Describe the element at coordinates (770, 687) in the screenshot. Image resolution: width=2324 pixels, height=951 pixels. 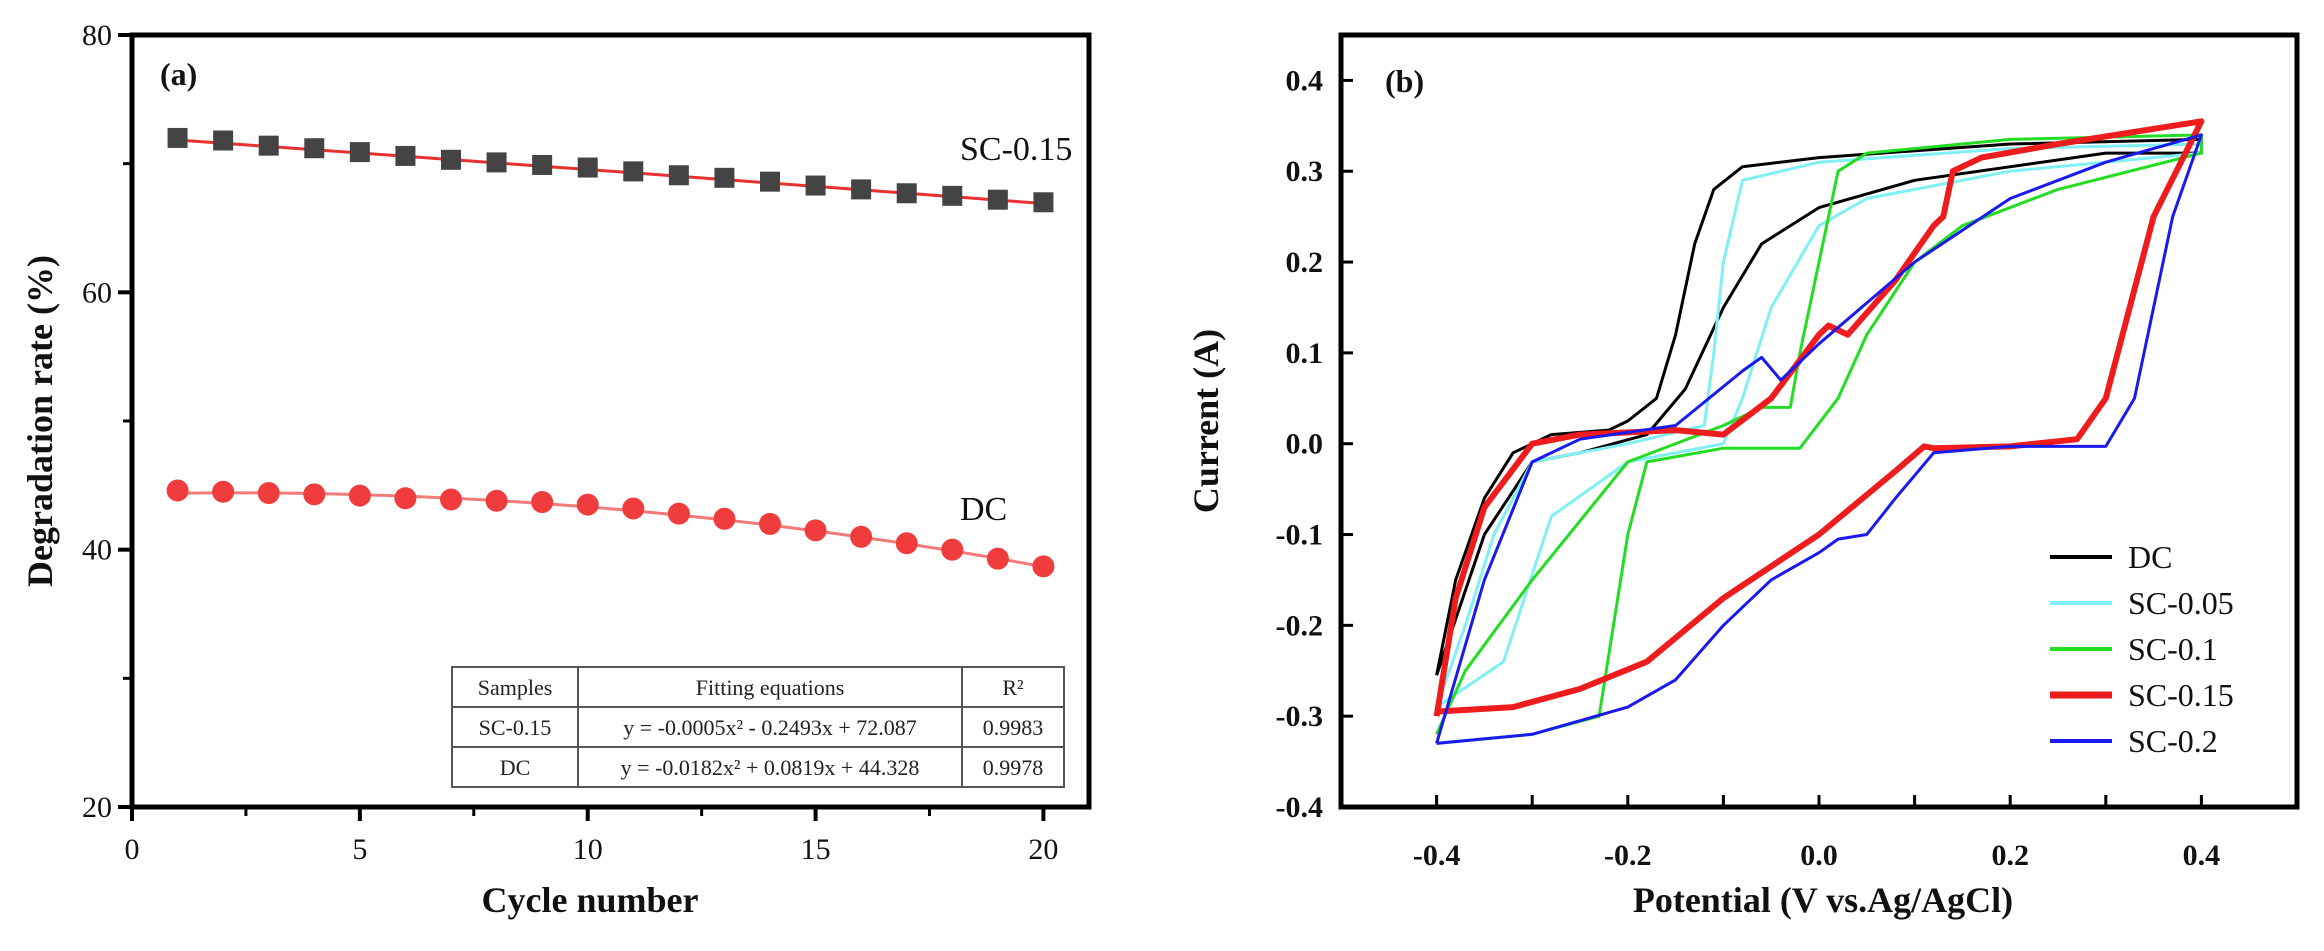
I see `table-header-fitting: Fitting equations` at that location.